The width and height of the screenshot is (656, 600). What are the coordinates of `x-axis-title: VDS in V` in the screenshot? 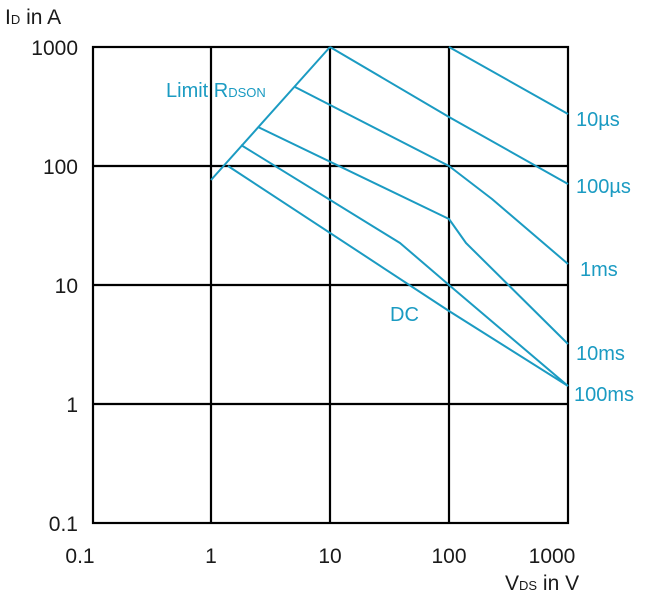 It's located at (542, 583).